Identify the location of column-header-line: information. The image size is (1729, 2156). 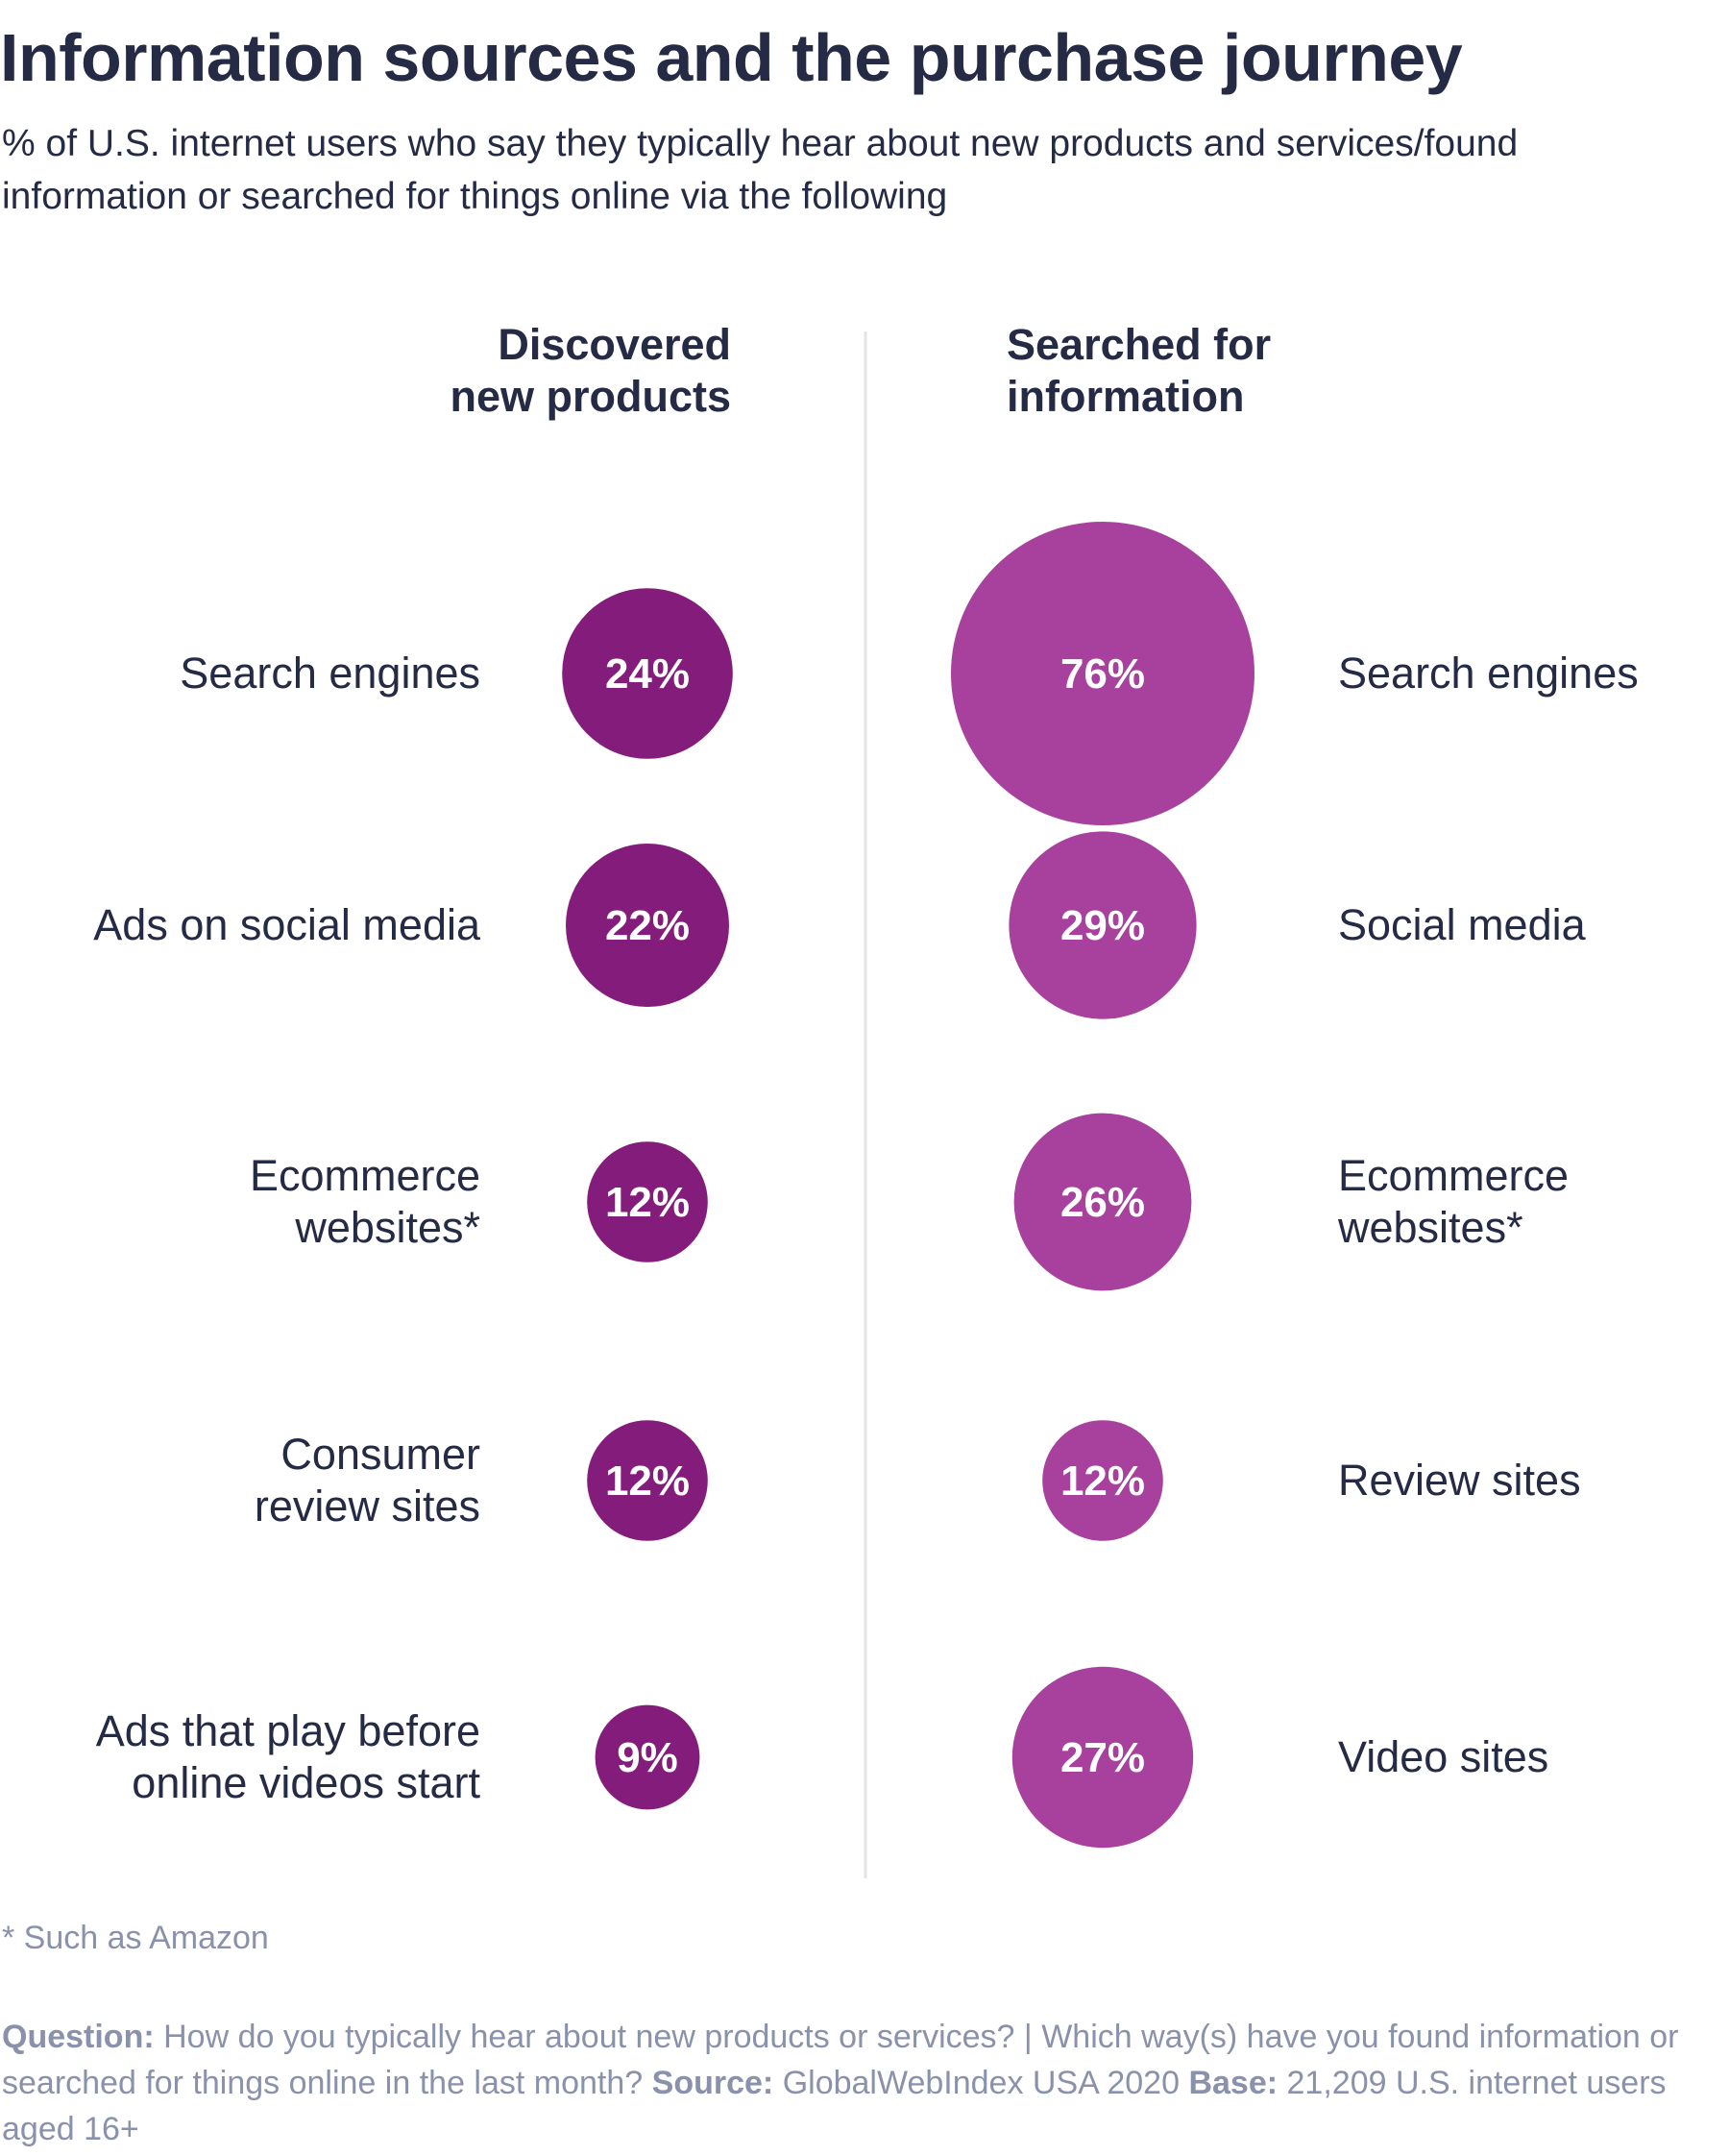
(1125, 396).